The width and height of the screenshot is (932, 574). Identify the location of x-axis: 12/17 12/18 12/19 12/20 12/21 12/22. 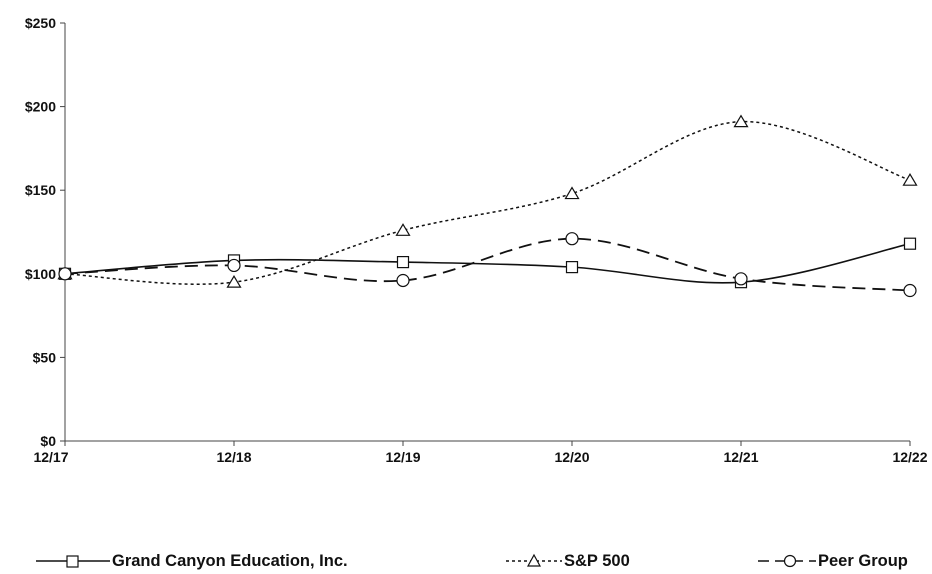
(480, 452).